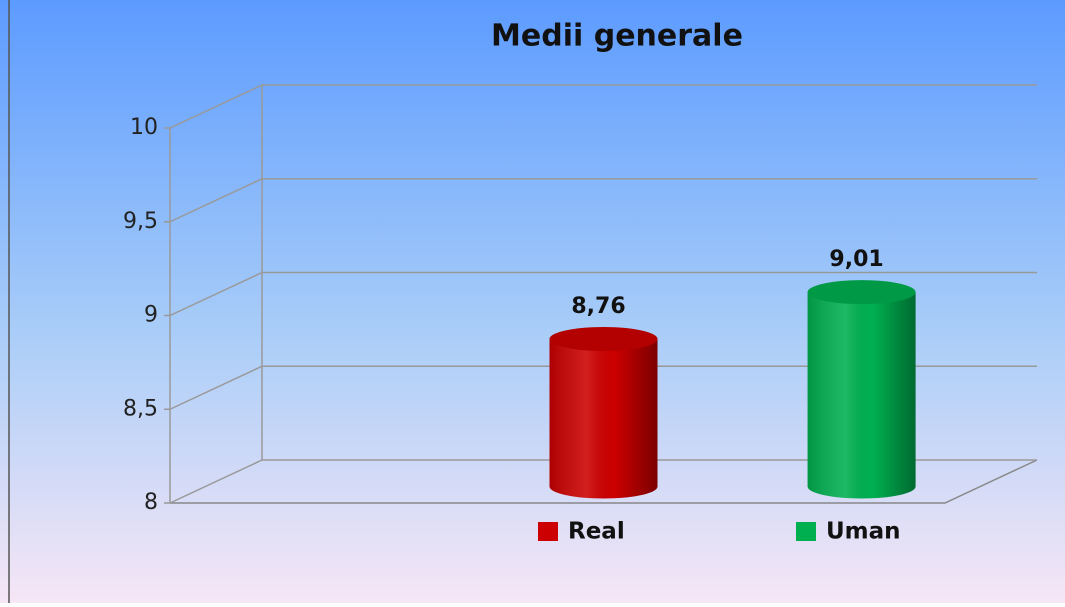 The width and height of the screenshot is (1065, 607). Describe the element at coordinates (596, 532) in the screenshot. I see `legend-label: Real` at that location.